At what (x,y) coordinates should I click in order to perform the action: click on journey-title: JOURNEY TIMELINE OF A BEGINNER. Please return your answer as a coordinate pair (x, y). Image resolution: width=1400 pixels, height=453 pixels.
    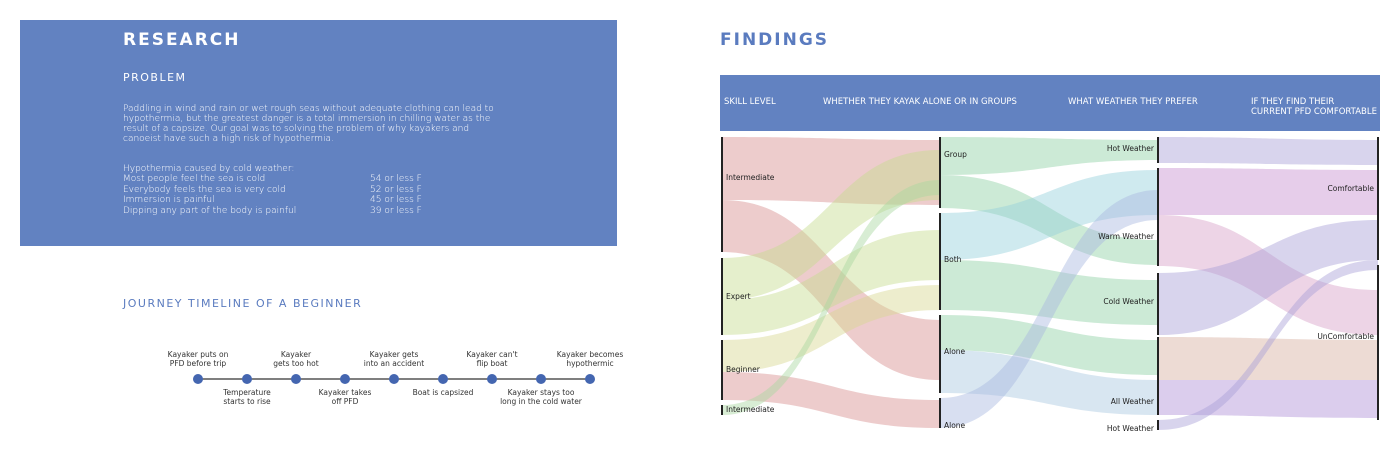
    Looking at the image, I should click on (243, 303).